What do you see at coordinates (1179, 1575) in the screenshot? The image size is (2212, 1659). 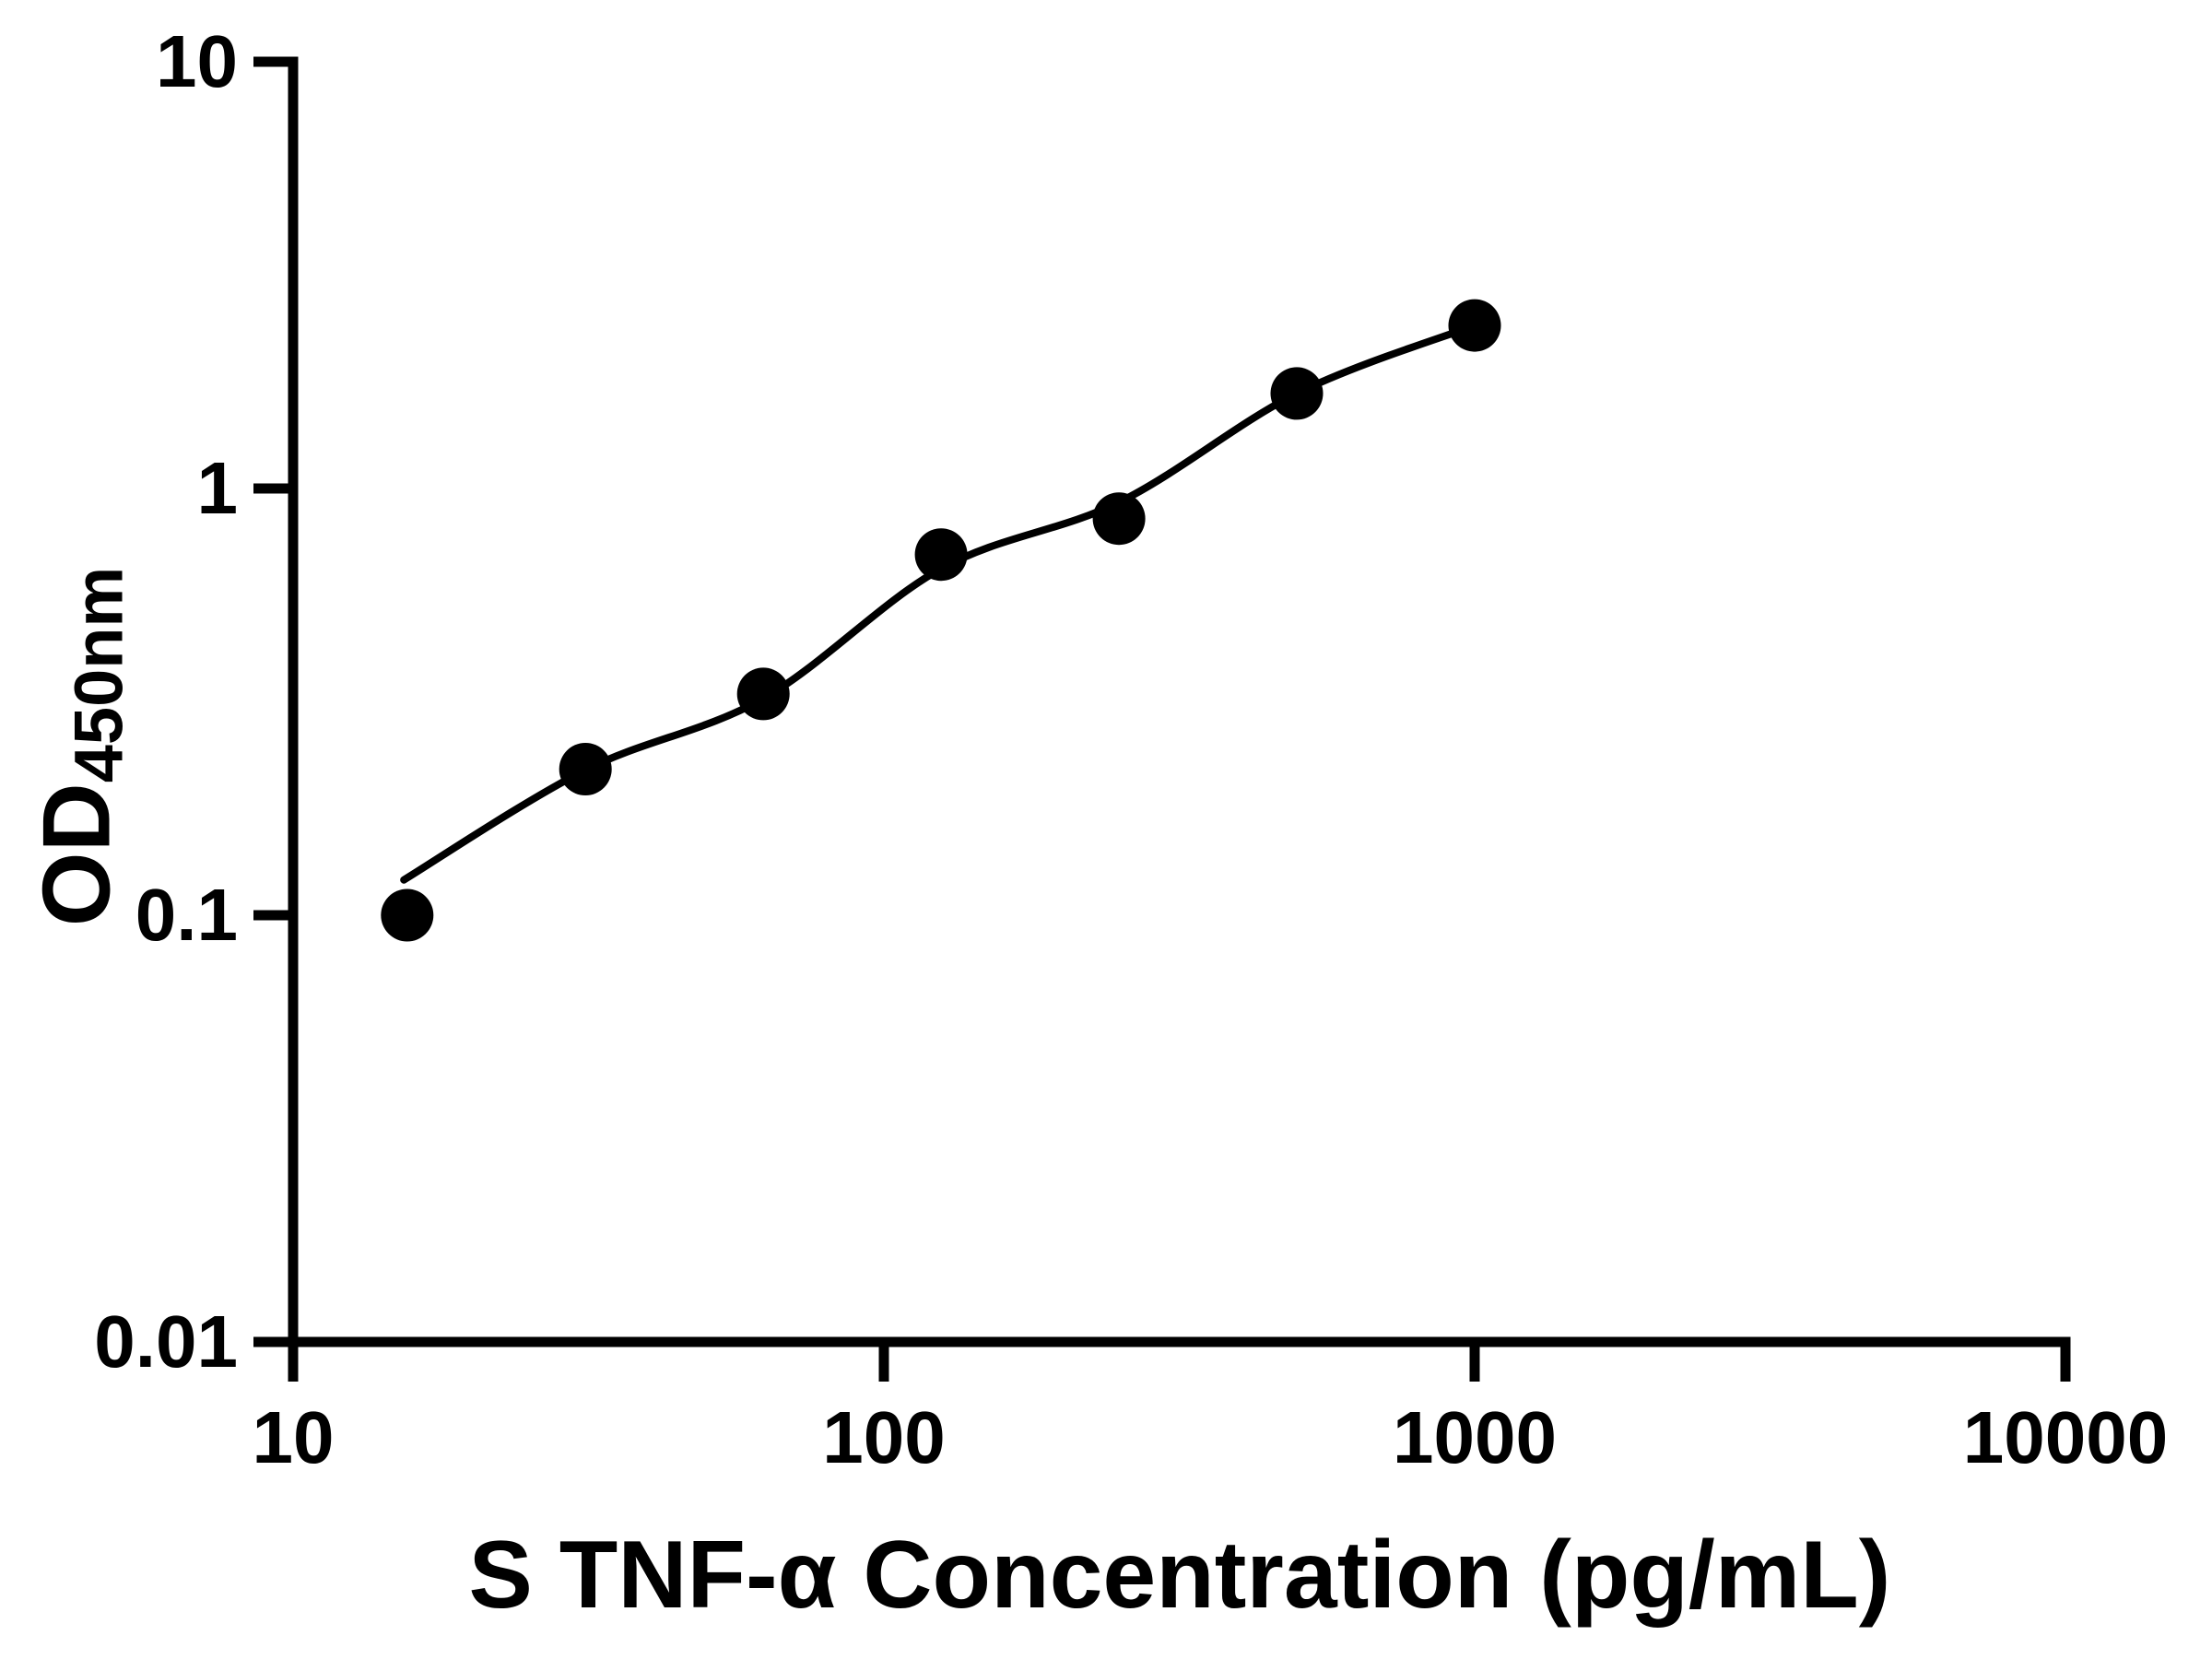 I see `x-axis-title: S TNF-α Concentration (pg/mL)` at bounding box center [1179, 1575].